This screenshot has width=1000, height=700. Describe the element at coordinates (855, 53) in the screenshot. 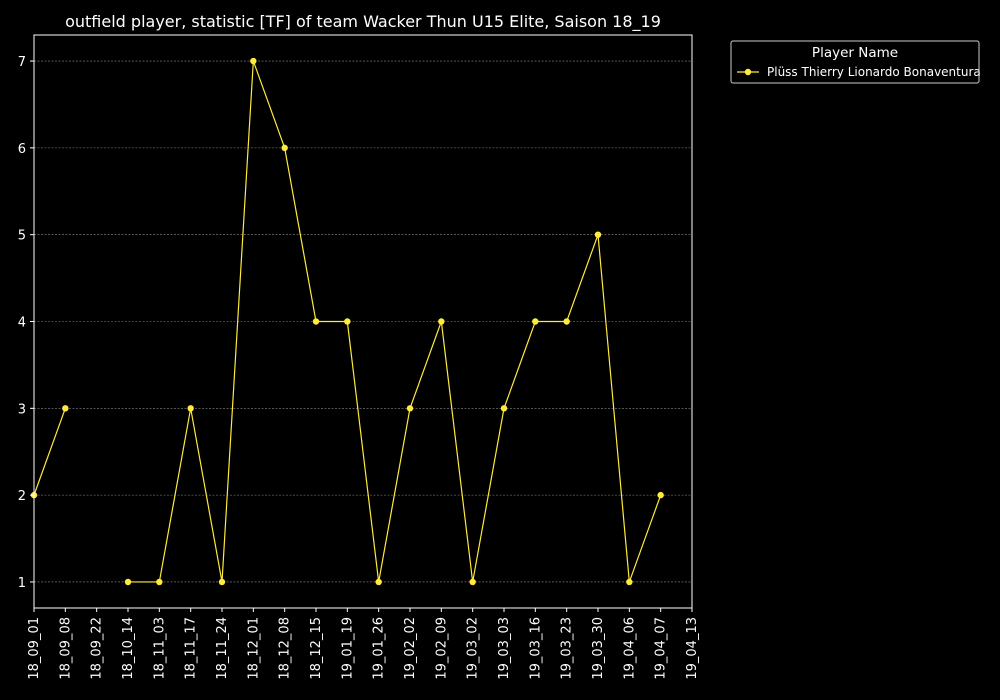

I see `legend-title: Player Name` at that location.